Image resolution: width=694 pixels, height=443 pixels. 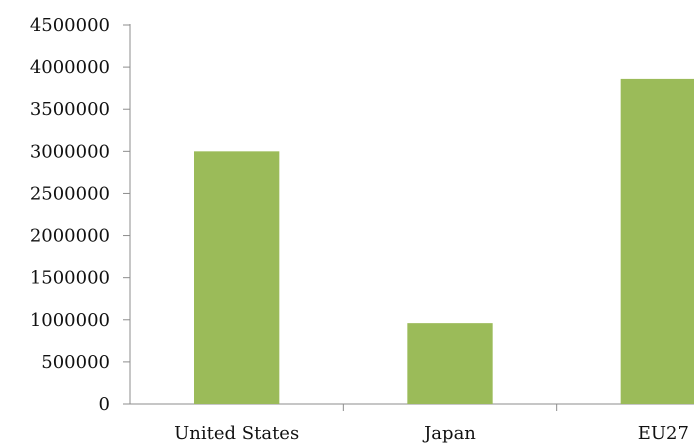 What do you see at coordinates (70, 320) in the screenshot?
I see `y-tick-label: 1000000` at bounding box center [70, 320].